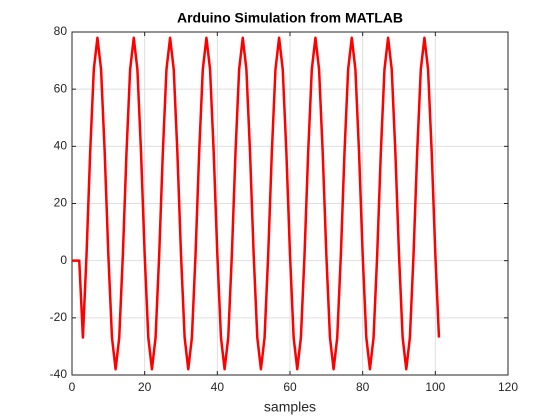 This screenshot has width=560, height=420. Describe the element at coordinates (145, 387) in the screenshot. I see `x-tick-label: 20` at that location.